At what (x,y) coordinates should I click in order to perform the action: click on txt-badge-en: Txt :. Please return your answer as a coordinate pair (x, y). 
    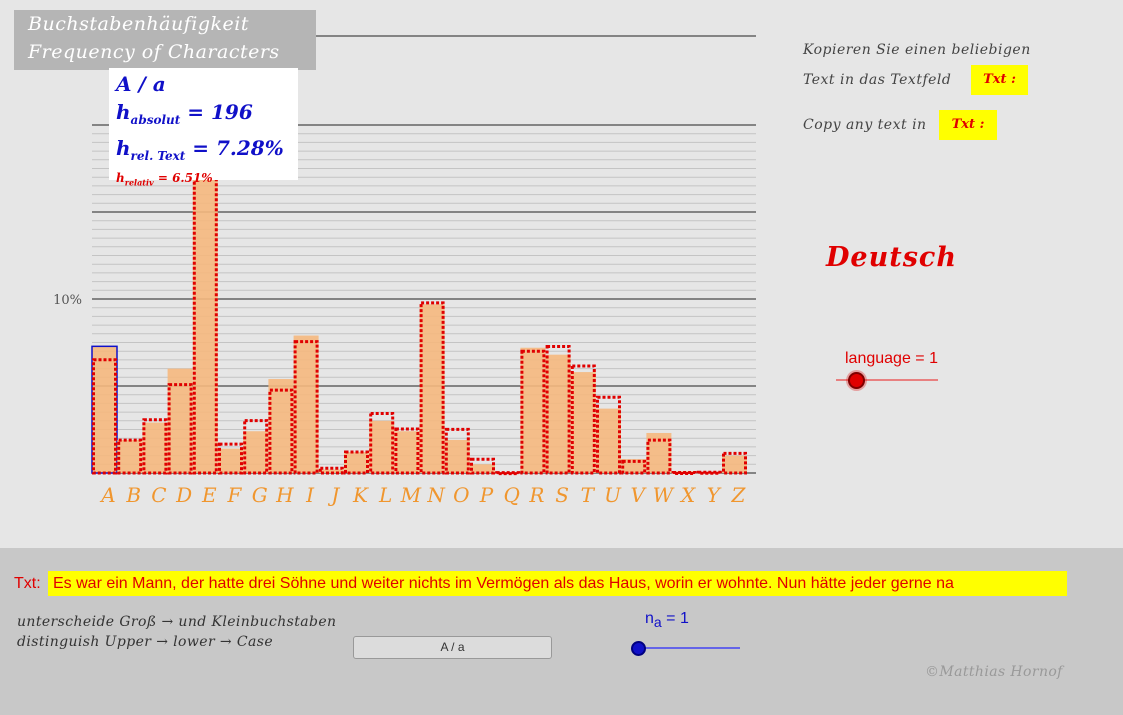
    Looking at the image, I should click on (968, 125).